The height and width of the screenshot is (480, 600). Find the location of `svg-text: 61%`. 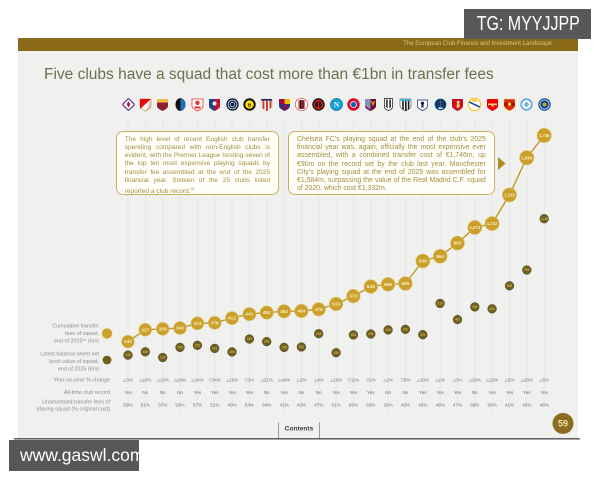

svg-text: 61% is located at coordinates (335, 405).